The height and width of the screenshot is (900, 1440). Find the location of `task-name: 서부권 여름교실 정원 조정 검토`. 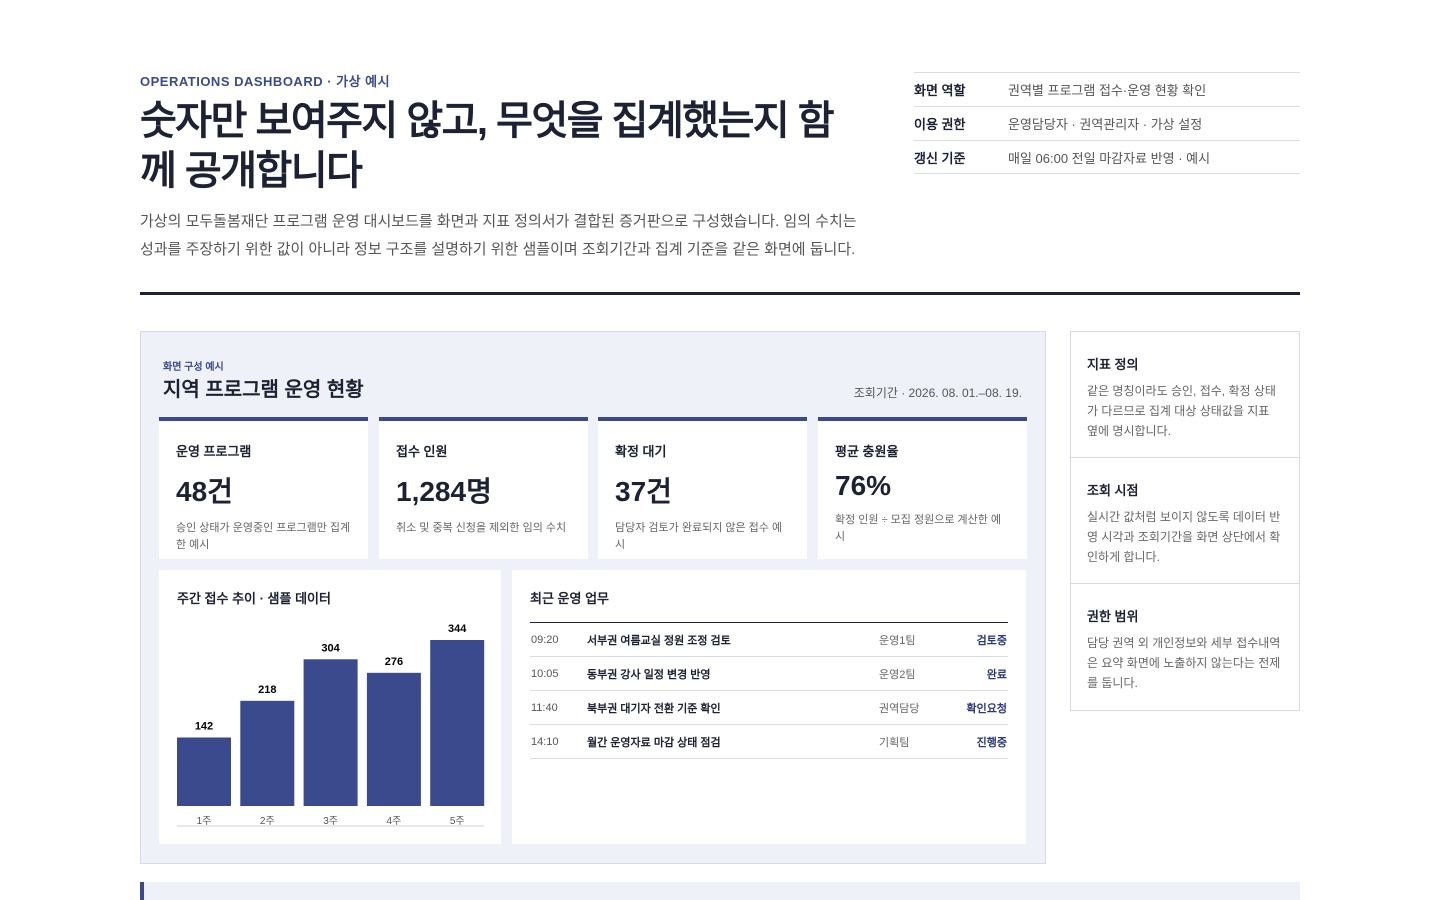

task-name: 서부권 여름교실 정원 조정 검토 is located at coordinates (732, 639).